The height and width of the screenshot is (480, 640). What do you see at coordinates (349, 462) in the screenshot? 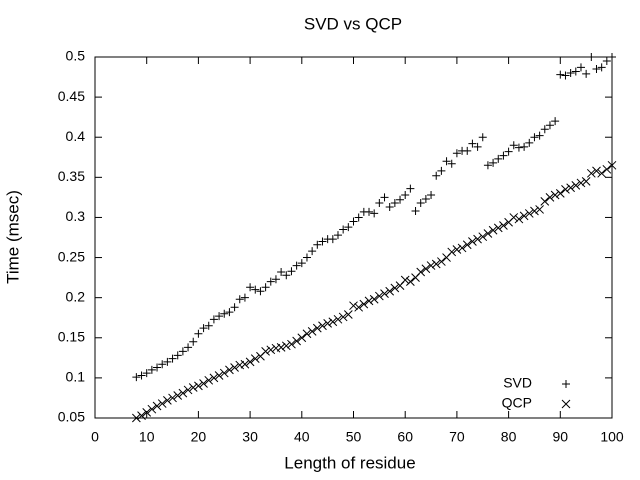
I see `x-axis-label: Length of residue` at bounding box center [349, 462].